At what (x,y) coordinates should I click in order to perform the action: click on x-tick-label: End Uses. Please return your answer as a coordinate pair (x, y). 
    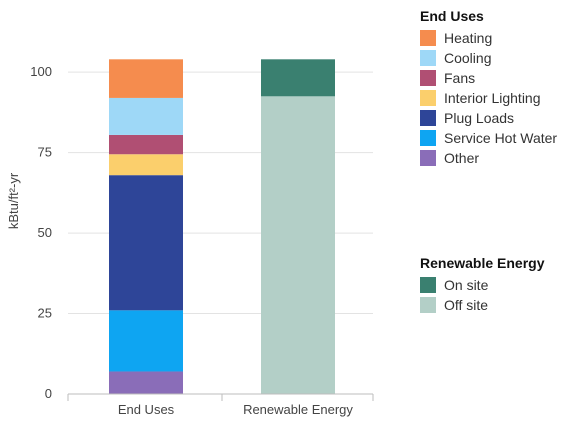
    Looking at the image, I should click on (146, 409).